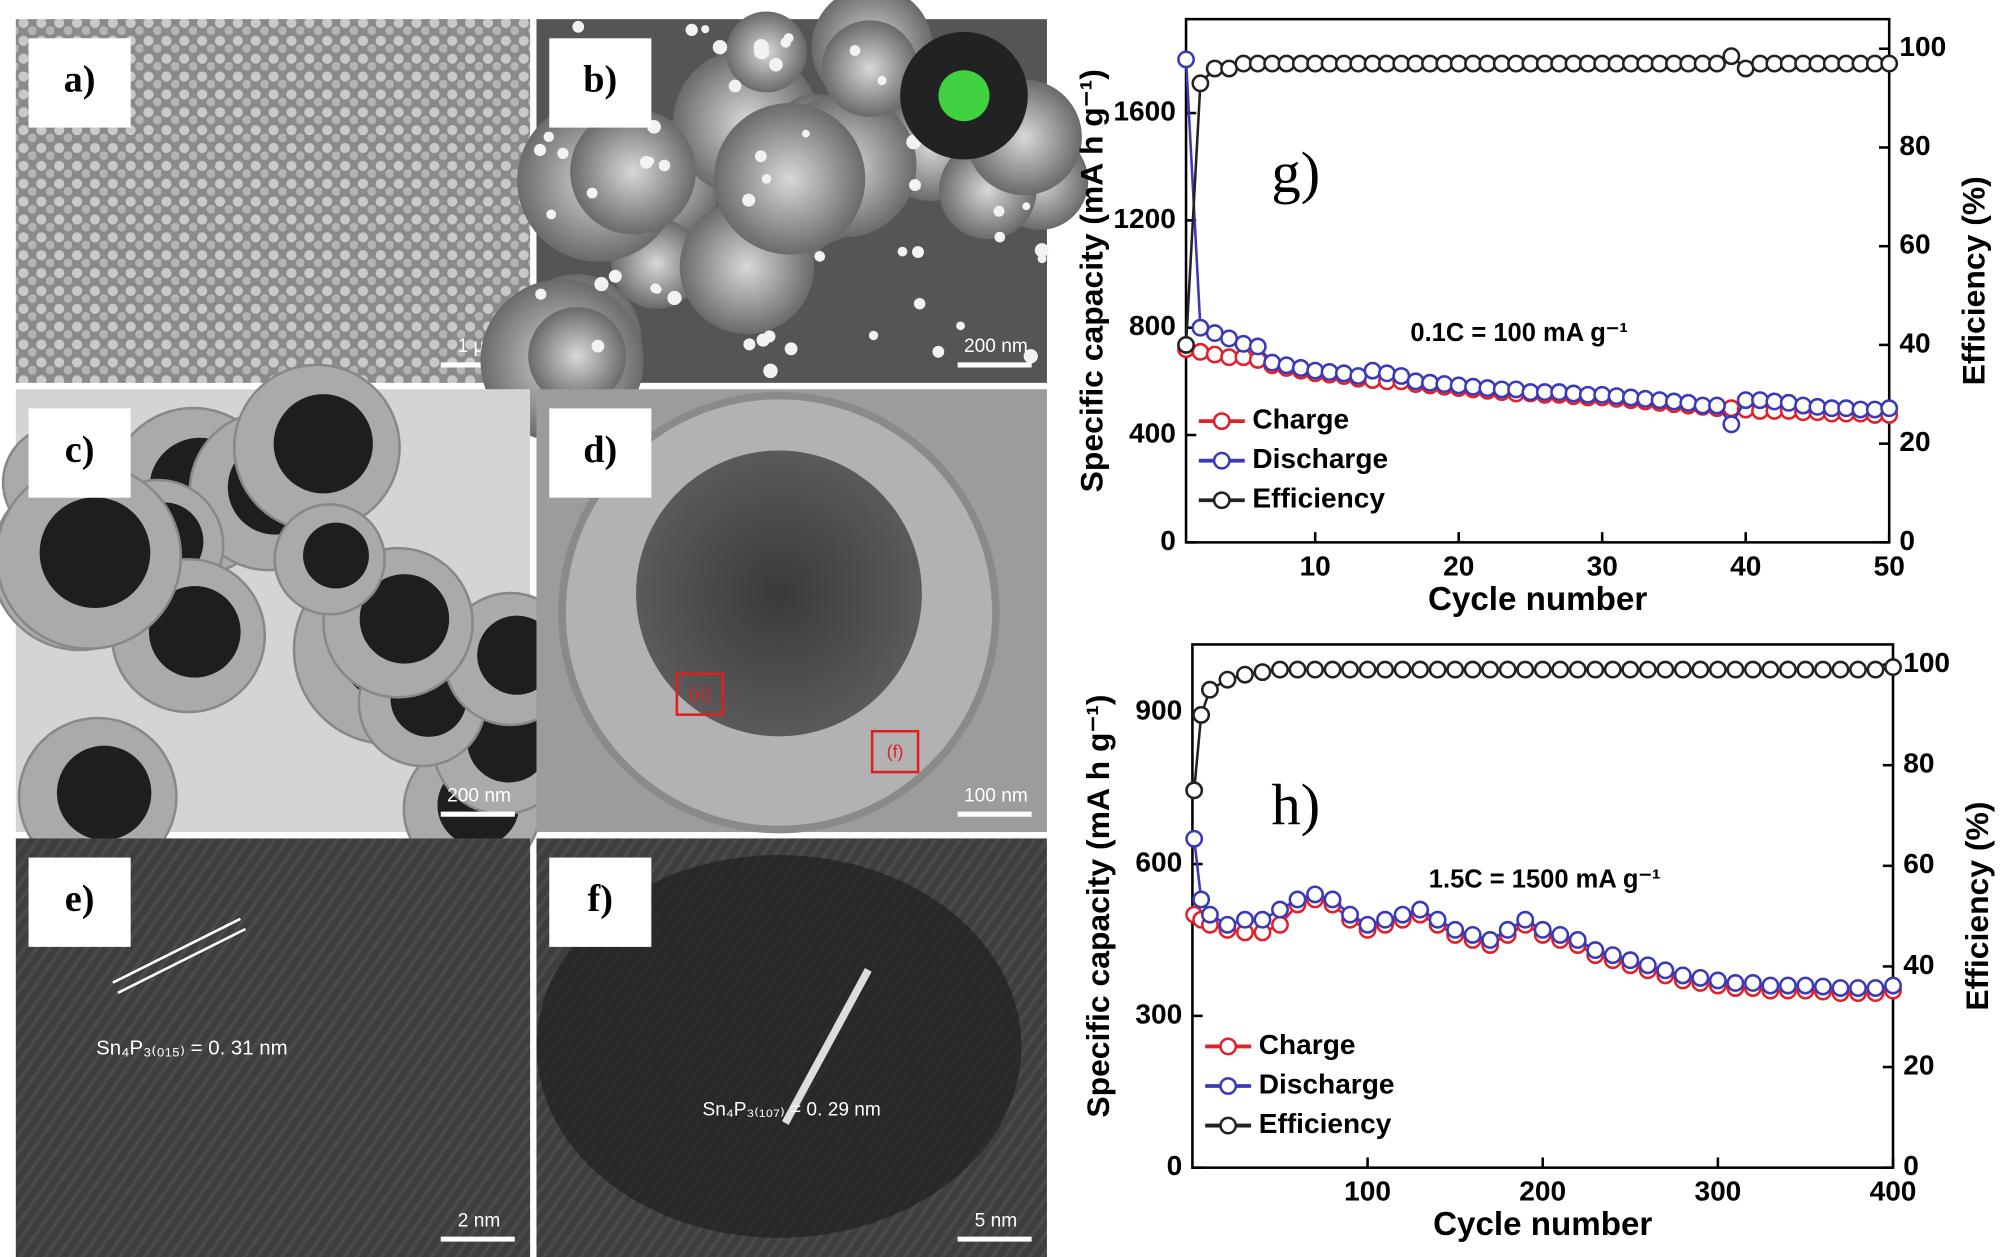 The image size is (2002, 1257). I want to click on particle, so click(779, 1046).